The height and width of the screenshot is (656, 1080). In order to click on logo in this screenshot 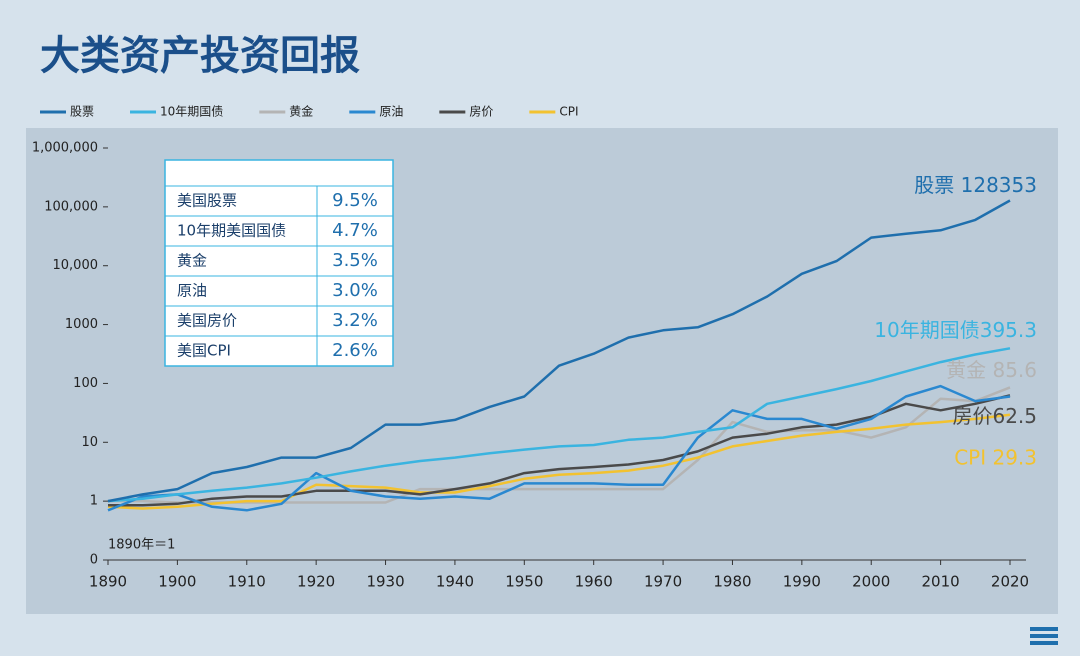, I will do `click(1044, 636)`.